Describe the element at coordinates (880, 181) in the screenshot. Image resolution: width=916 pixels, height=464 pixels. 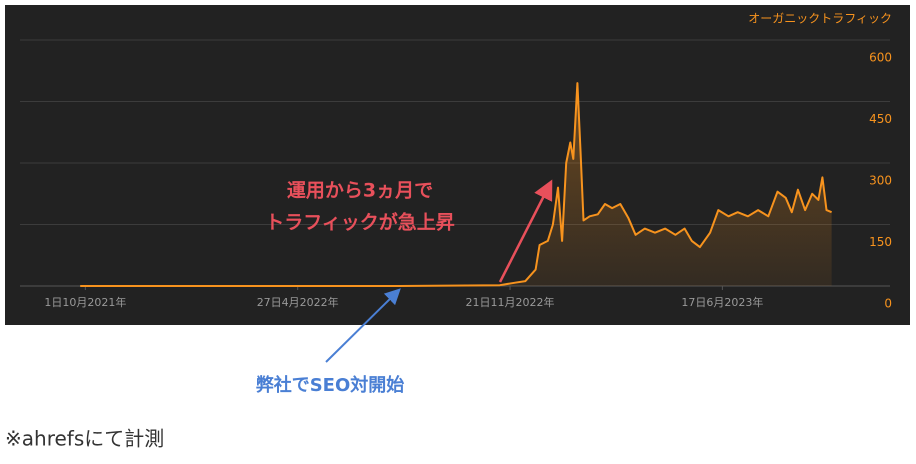
I see `y-tick-label: 300` at that location.